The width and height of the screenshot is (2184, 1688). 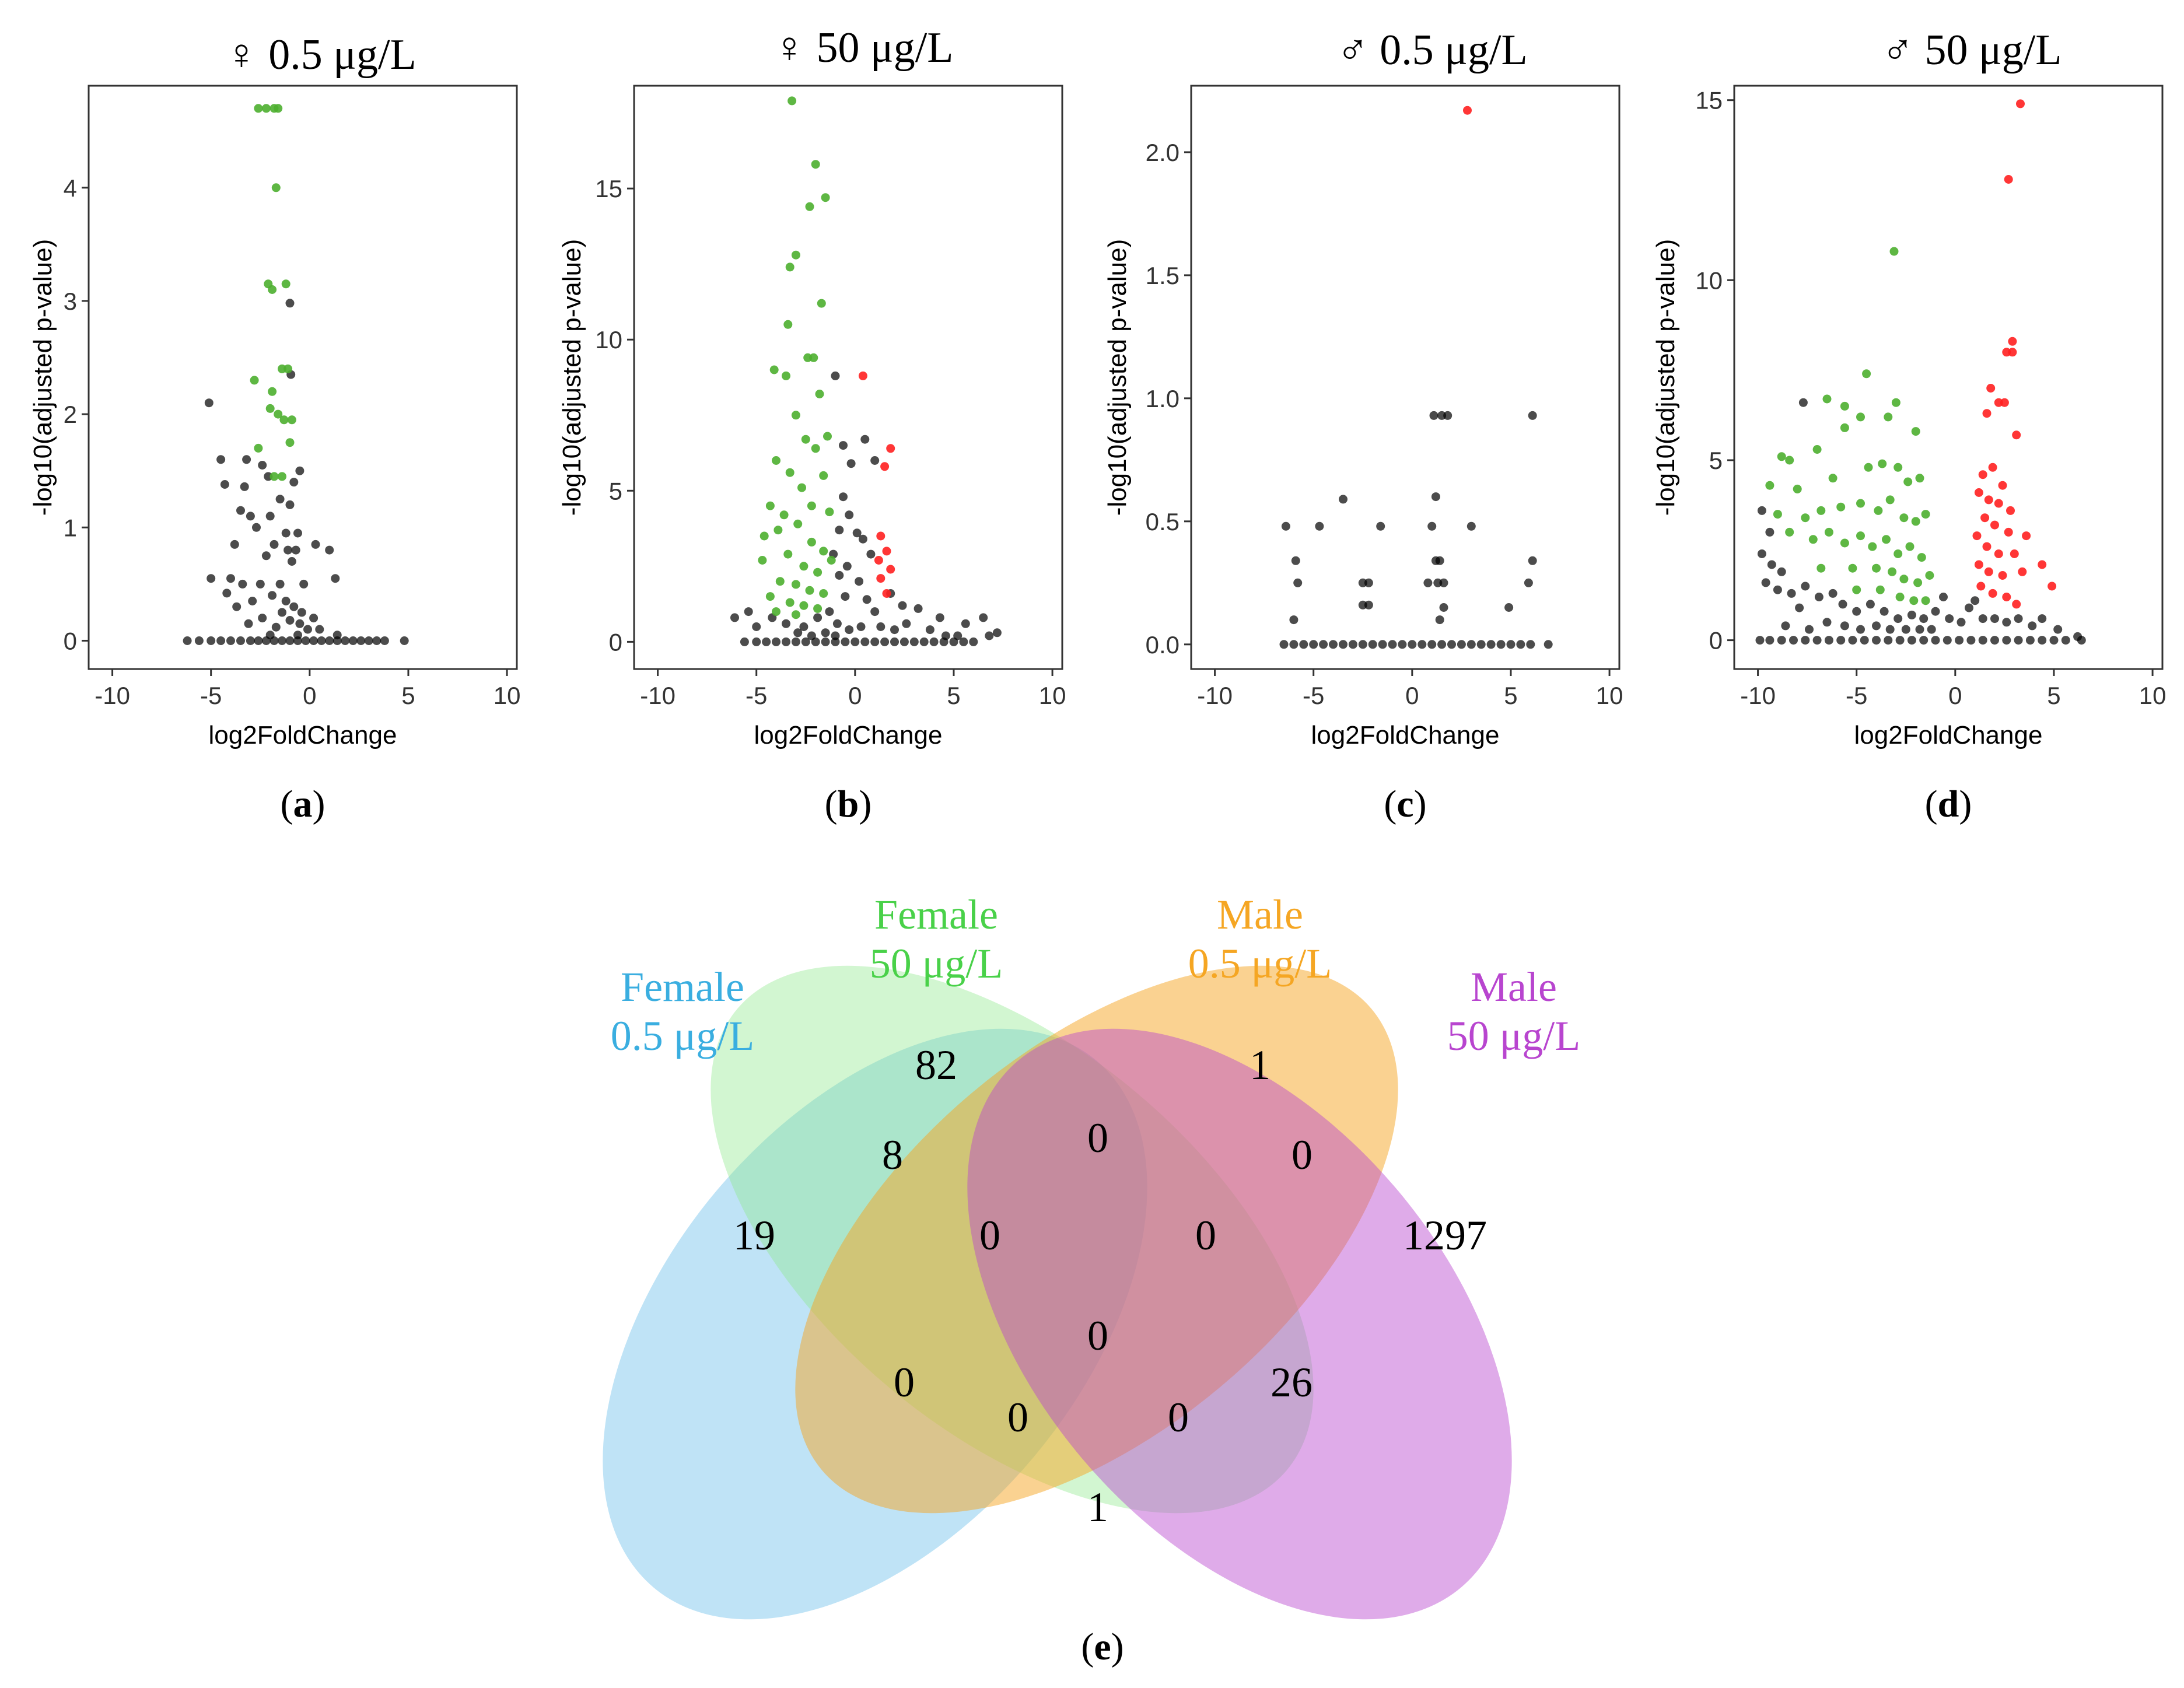 I want to click on title-d: ♂ 50 μg/L, so click(x=1972, y=50).